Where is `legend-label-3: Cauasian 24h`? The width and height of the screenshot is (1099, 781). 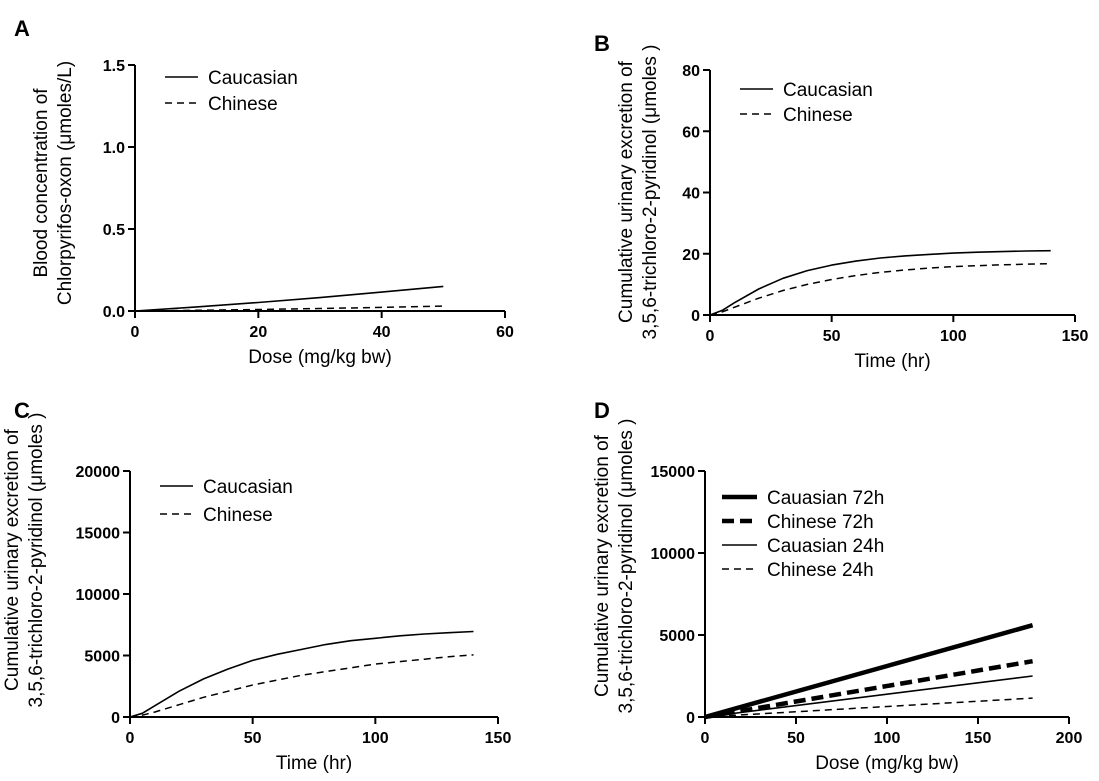 legend-label-3: Cauasian 24h is located at coordinates (825, 546).